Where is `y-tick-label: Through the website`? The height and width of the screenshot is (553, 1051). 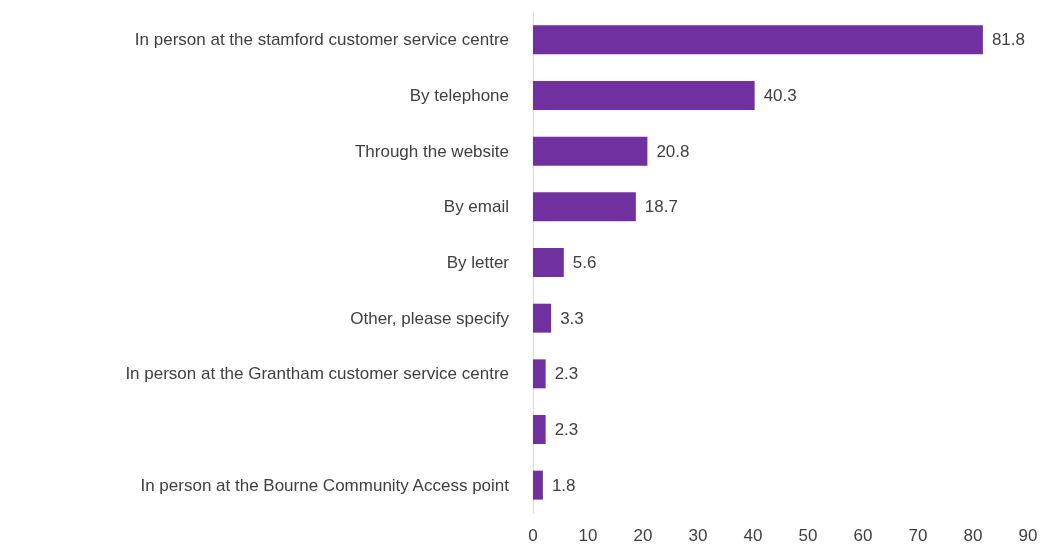
y-tick-label: Through the website is located at coordinates (431, 151).